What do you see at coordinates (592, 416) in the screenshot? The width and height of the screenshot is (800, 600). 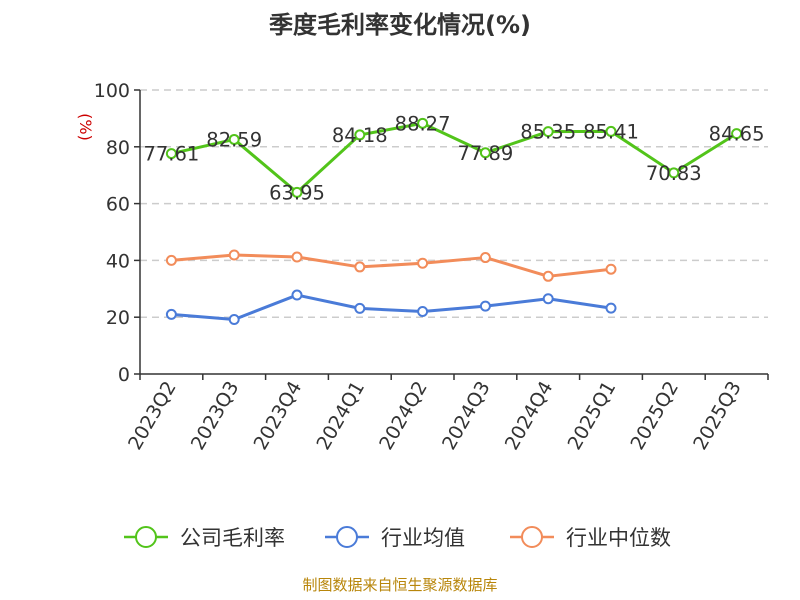 I see `x-tick-label: 2025Q1` at bounding box center [592, 416].